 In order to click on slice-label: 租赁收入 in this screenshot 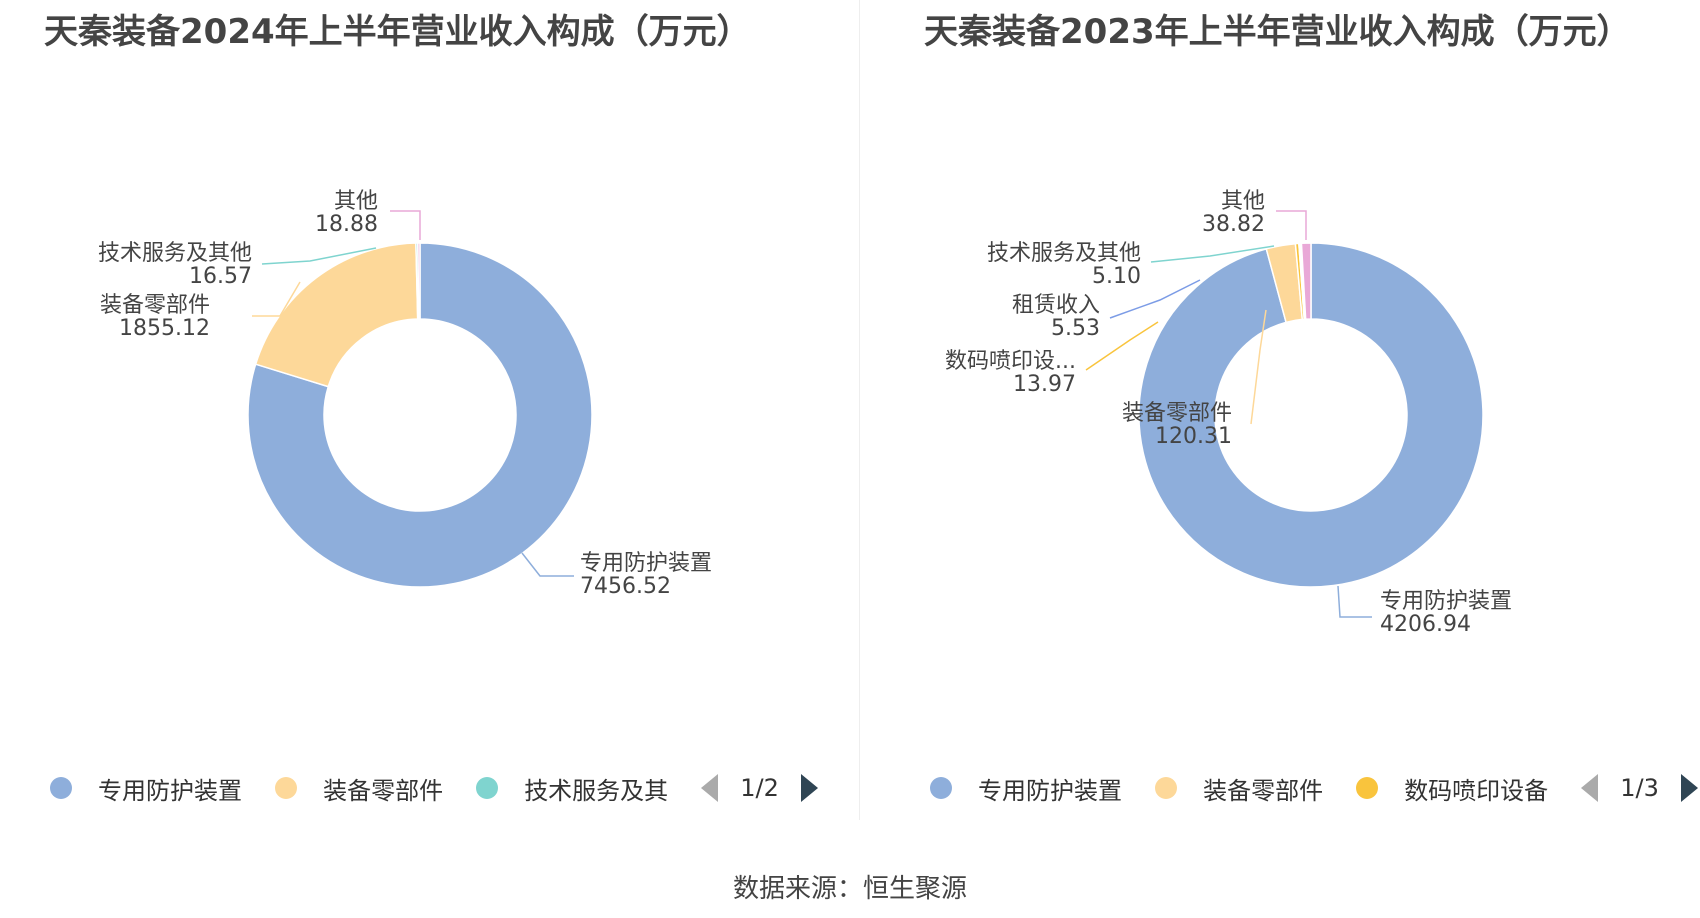, I will do `click(1056, 305)`.